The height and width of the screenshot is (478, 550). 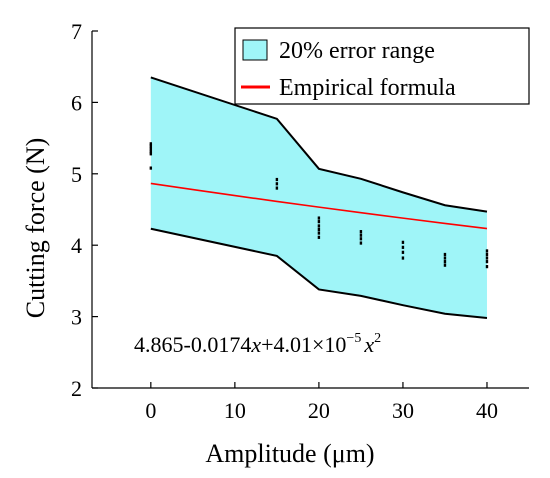 What do you see at coordinates (76, 388) in the screenshot?
I see `y-tick-label: 2` at bounding box center [76, 388].